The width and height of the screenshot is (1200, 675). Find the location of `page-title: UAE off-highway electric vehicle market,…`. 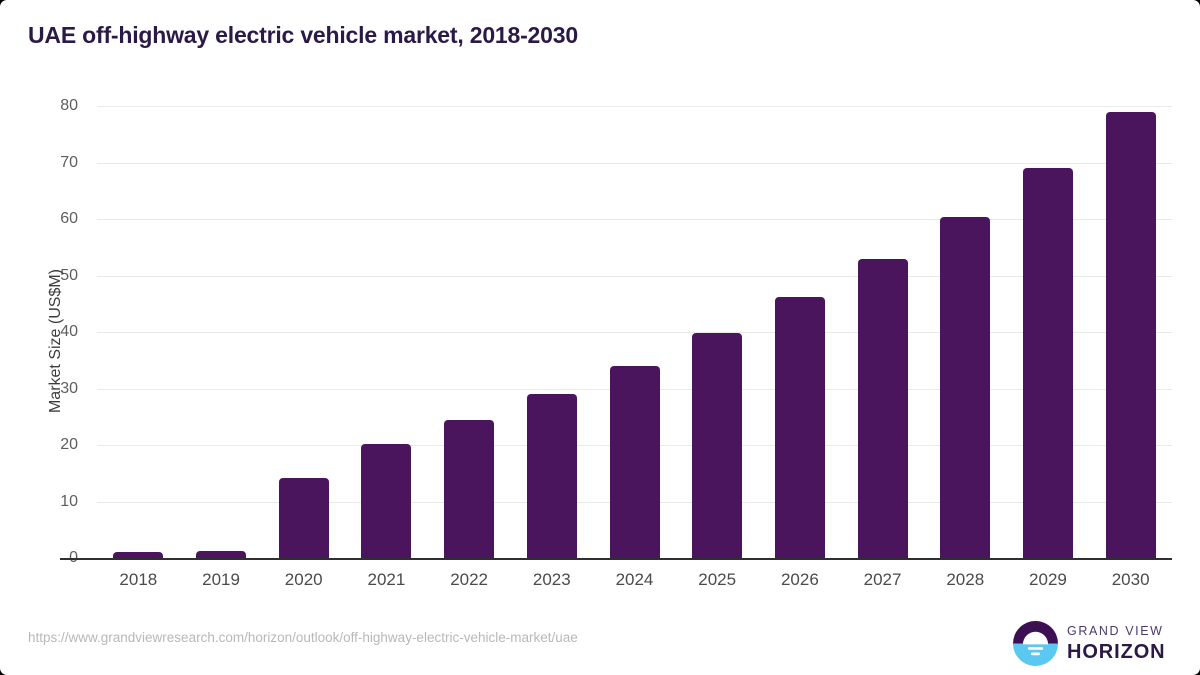

page-title: UAE off-highway electric vehicle market,… is located at coordinates (303, 35).